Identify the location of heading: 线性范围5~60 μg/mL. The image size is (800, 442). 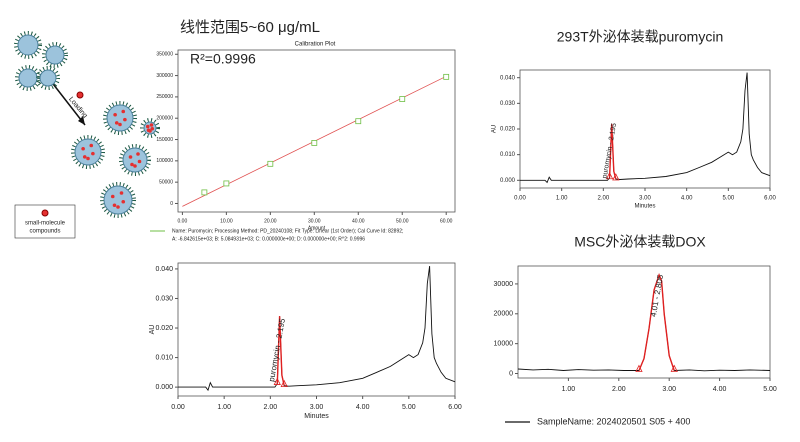
(250, 27).